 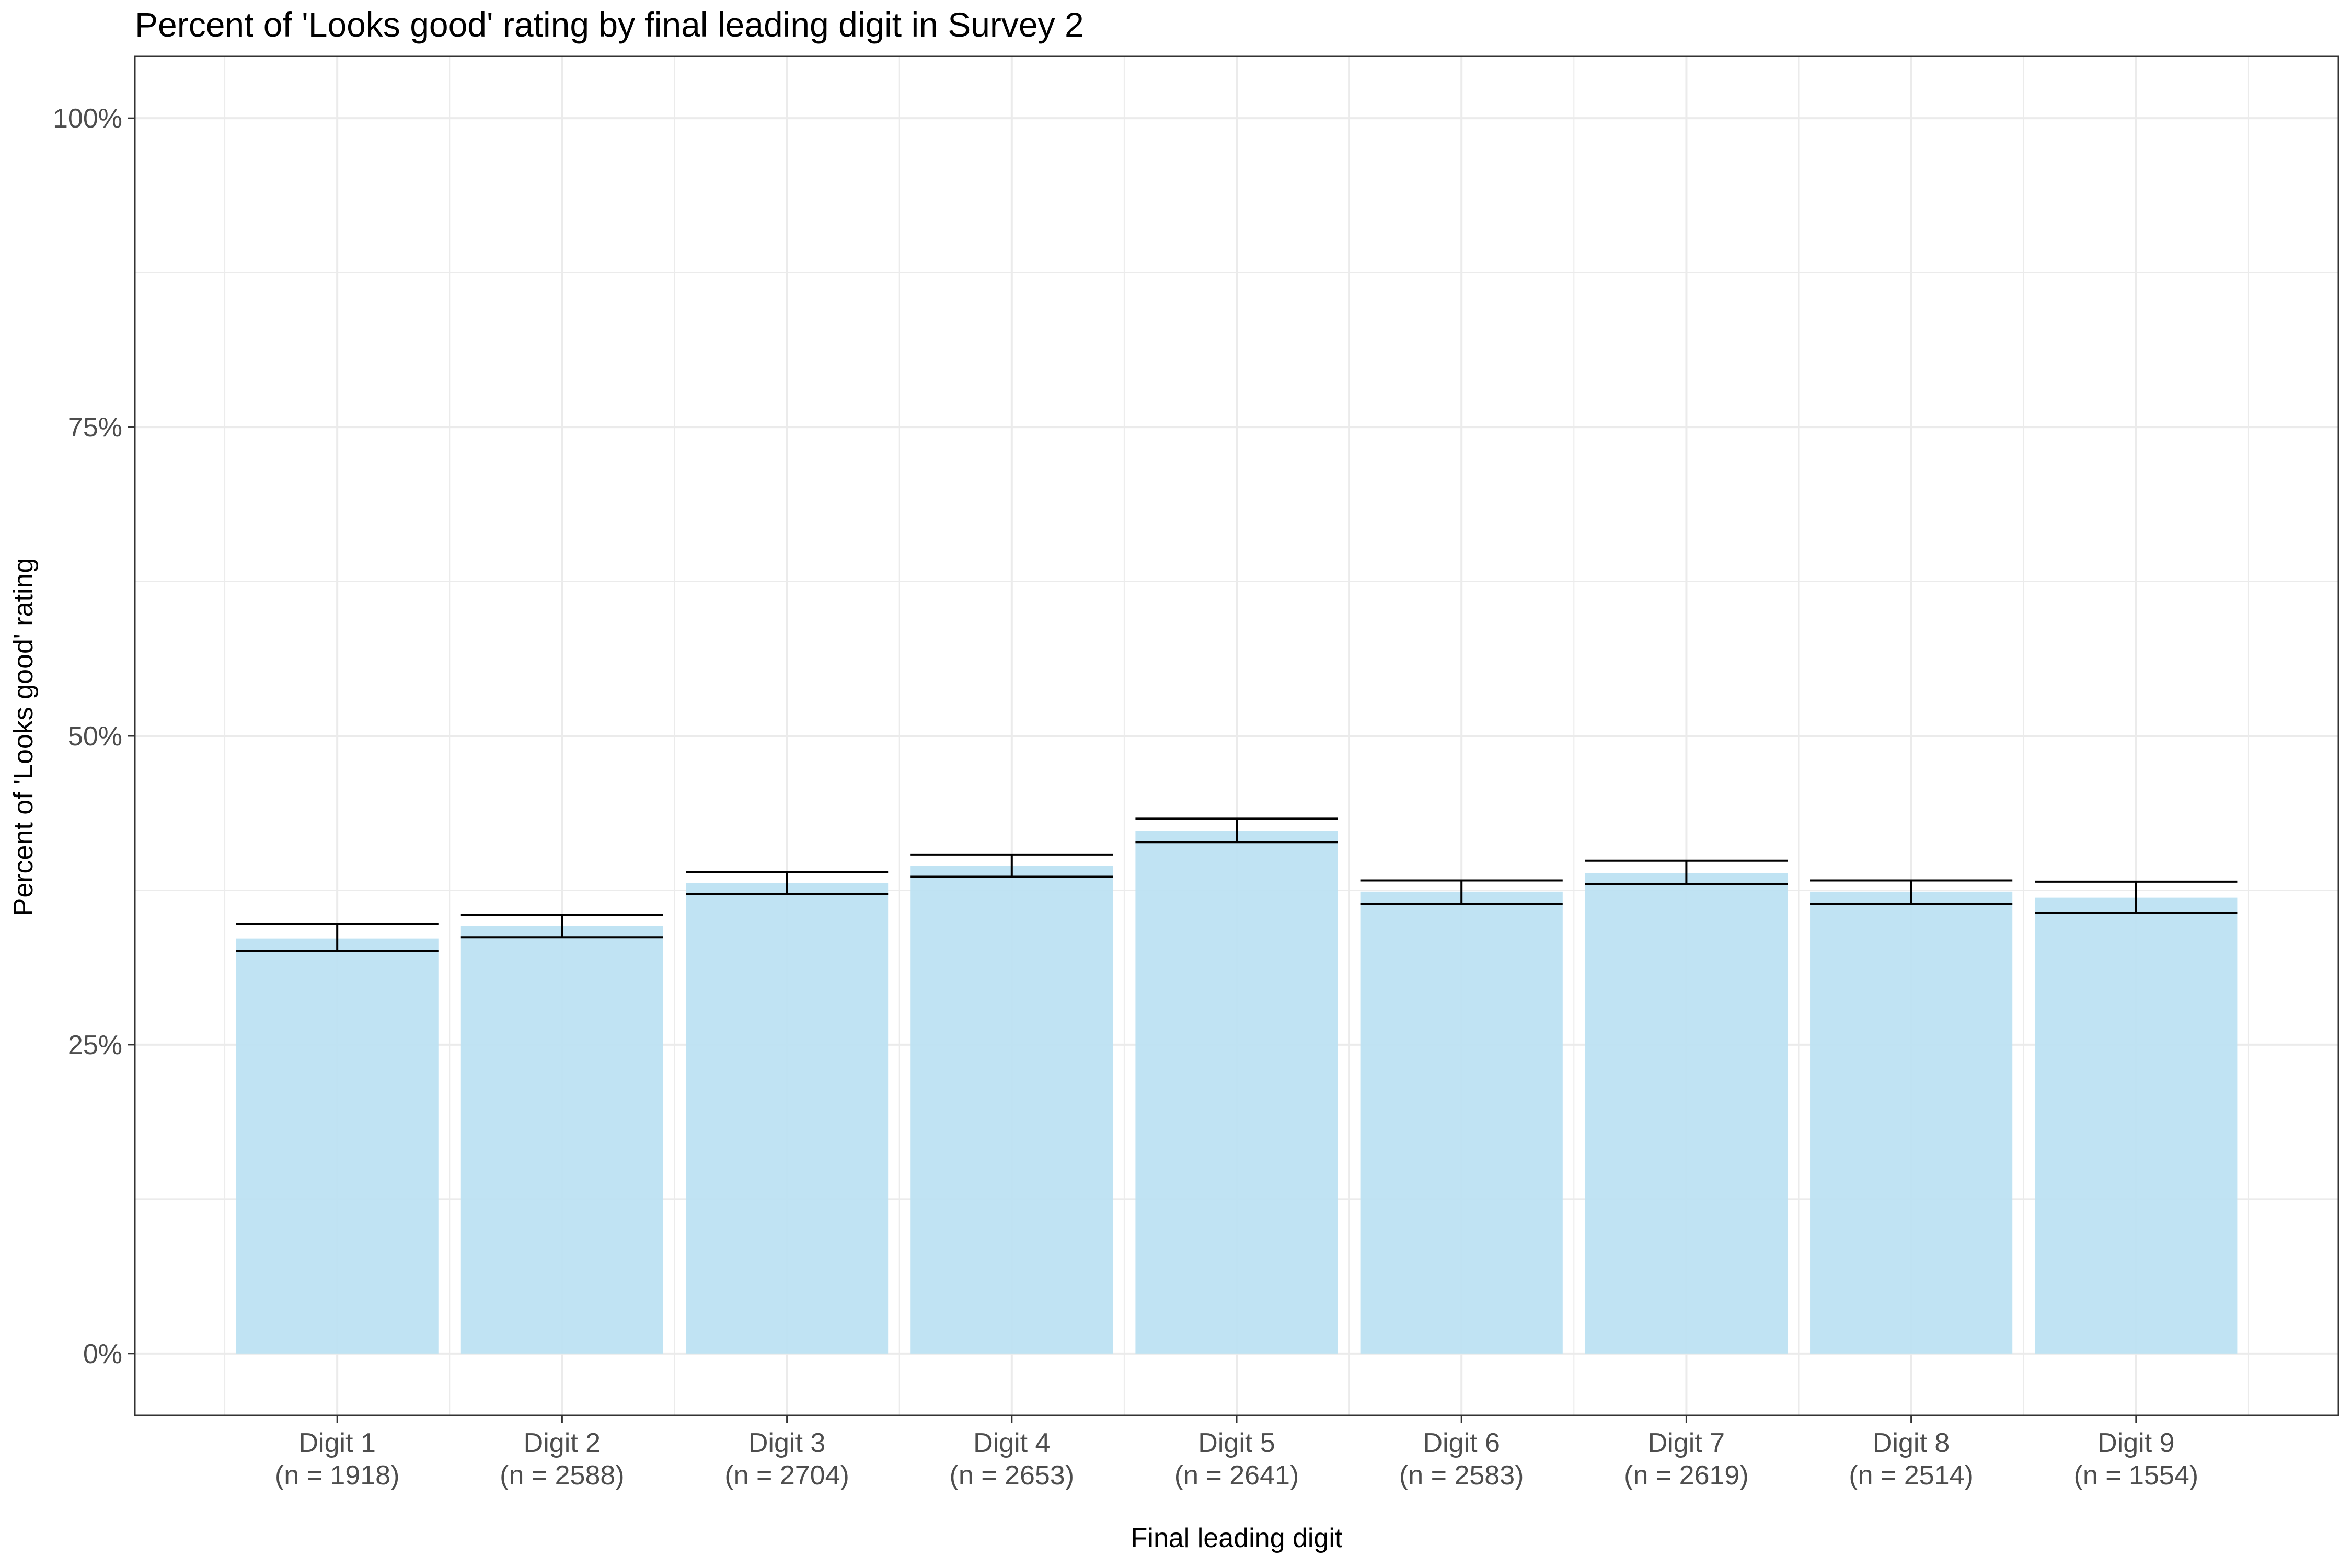 What do you see at coordinates (1012, 1475) in the screenshot?
I see `x-tick-sample-size: (n = 2653)` at bounding box center [1012, 1475].